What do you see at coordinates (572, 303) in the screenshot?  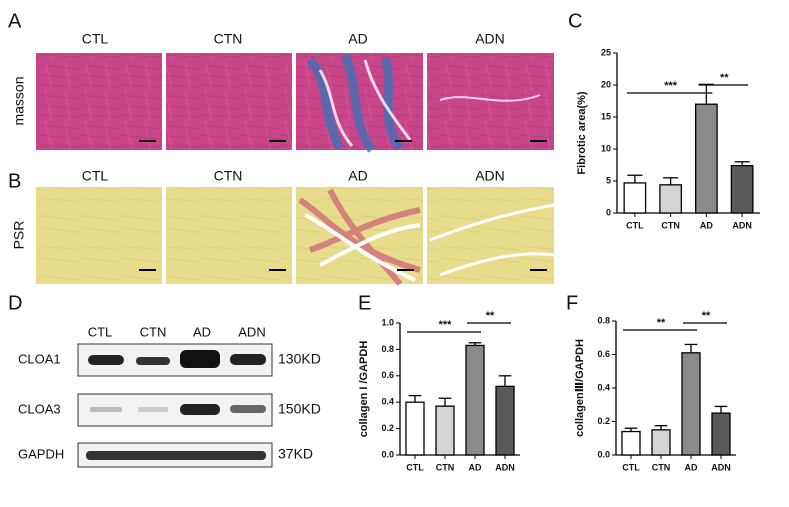 I see `panel-label: F` at bounding box center [572, 303].